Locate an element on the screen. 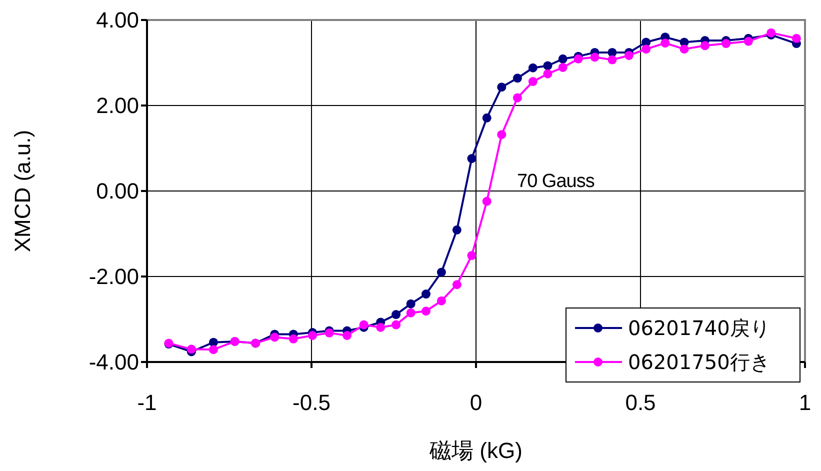 This screenshot has height=471, width=821. y-tick-label: 4.00 is located at coordinates (117, 20).